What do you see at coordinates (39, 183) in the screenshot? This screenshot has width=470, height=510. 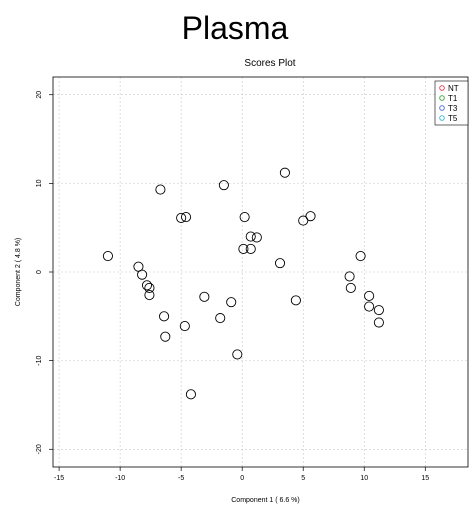 I see `y-tick-label: 10` at bounding box center [39, 183].